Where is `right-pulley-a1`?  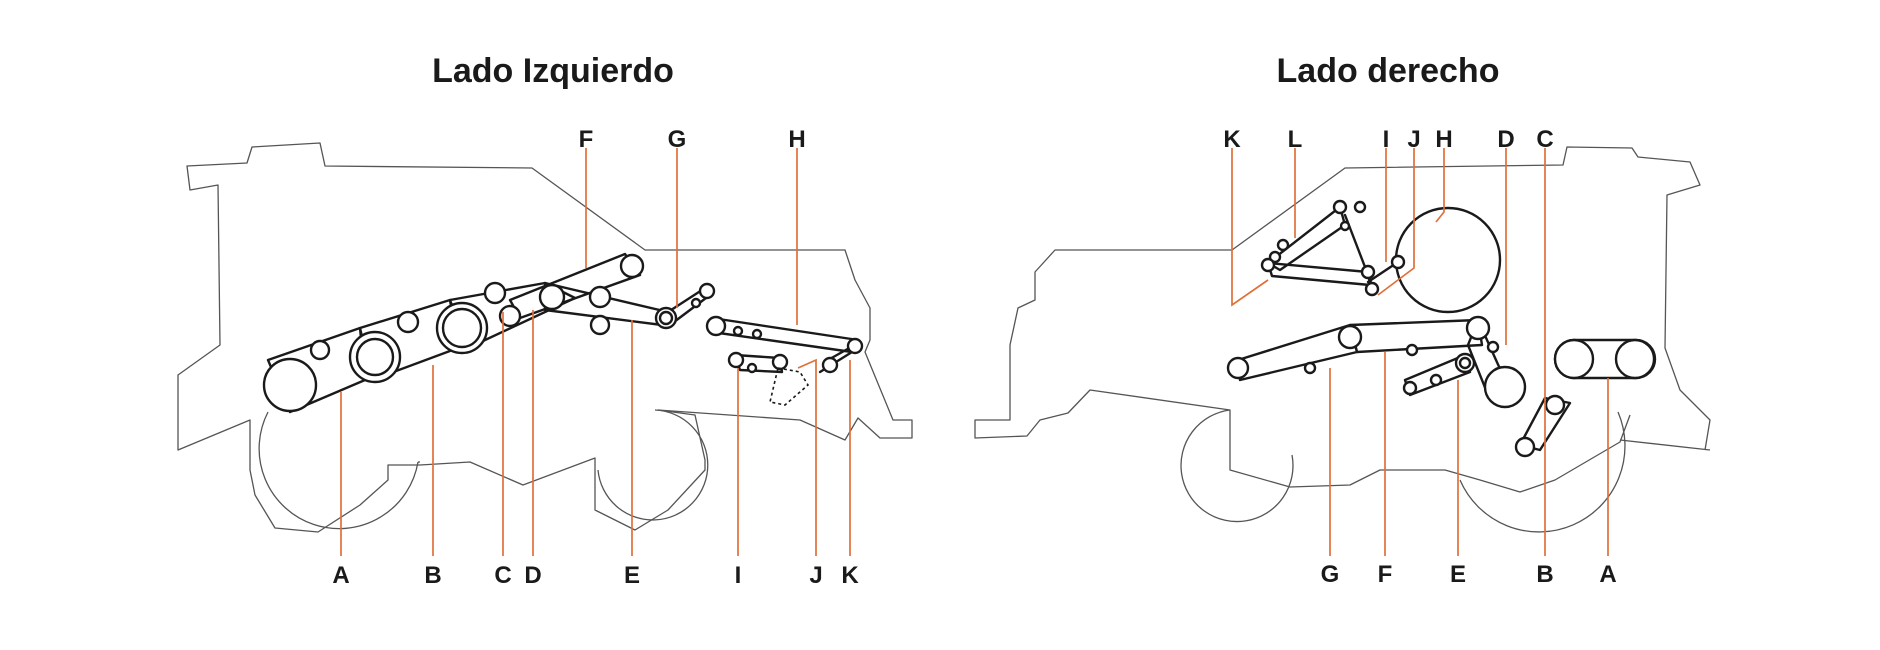
right-pulley-a1 is located at coordinates (1574, 359).